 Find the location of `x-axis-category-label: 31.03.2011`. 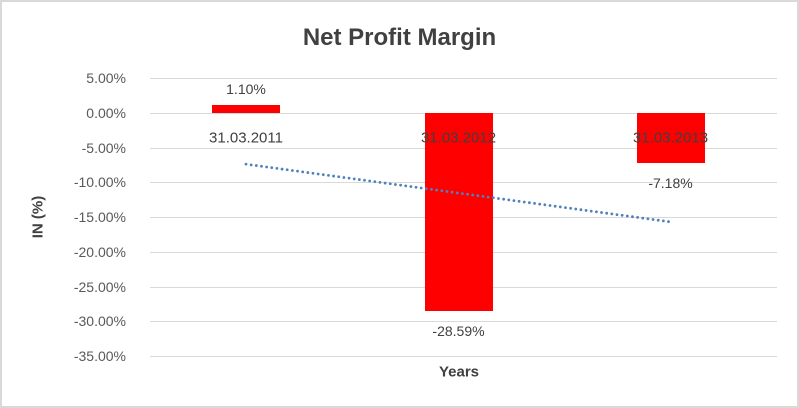

x-axis-category-label: 31.03.2011 is located at coordinates (246, 138).